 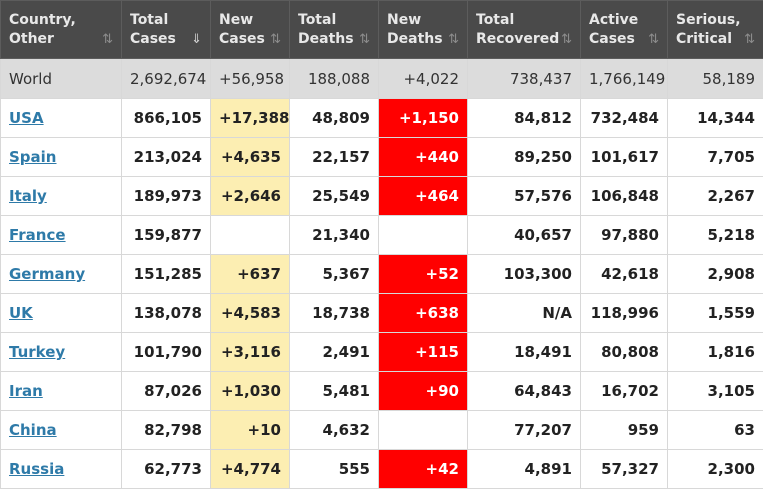 I want to click on serious-critical-cell: 63, so click(x=715, y=430).